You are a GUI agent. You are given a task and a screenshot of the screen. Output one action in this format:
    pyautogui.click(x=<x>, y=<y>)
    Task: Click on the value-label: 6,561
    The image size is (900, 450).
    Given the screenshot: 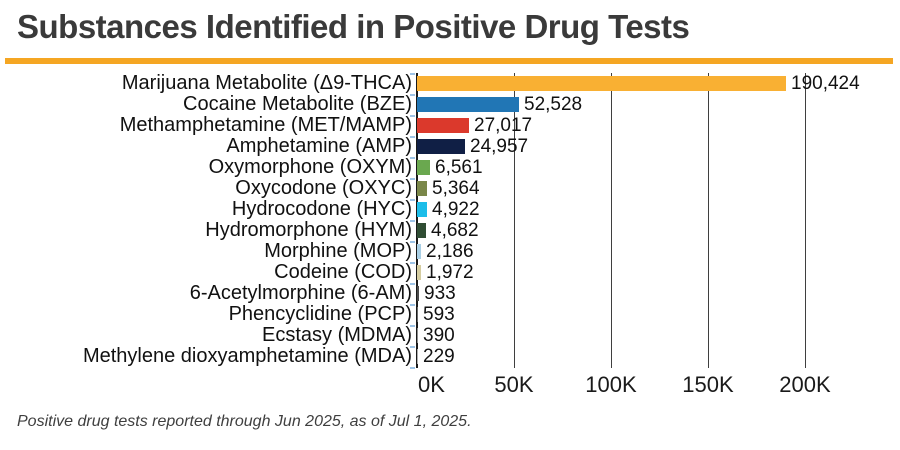 What is the action you would take?
    pyautogui.click(x=459, y=167)
    